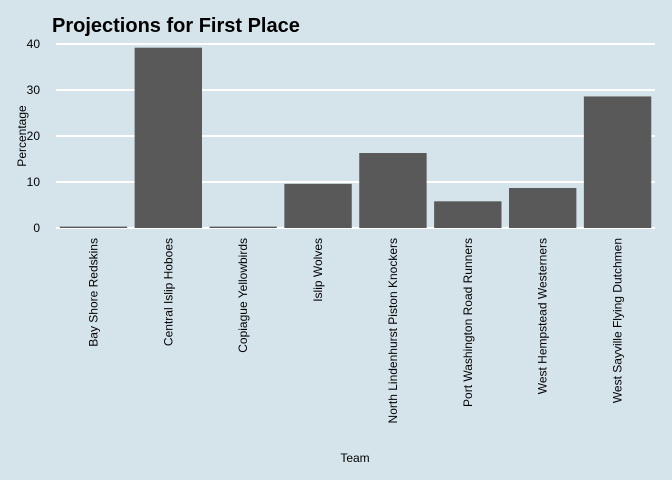 Image resolution: width=672 pixels, height=480 pixels. I want to click on x-tick-label: West Hempstead Westerners, so click(543, 316).